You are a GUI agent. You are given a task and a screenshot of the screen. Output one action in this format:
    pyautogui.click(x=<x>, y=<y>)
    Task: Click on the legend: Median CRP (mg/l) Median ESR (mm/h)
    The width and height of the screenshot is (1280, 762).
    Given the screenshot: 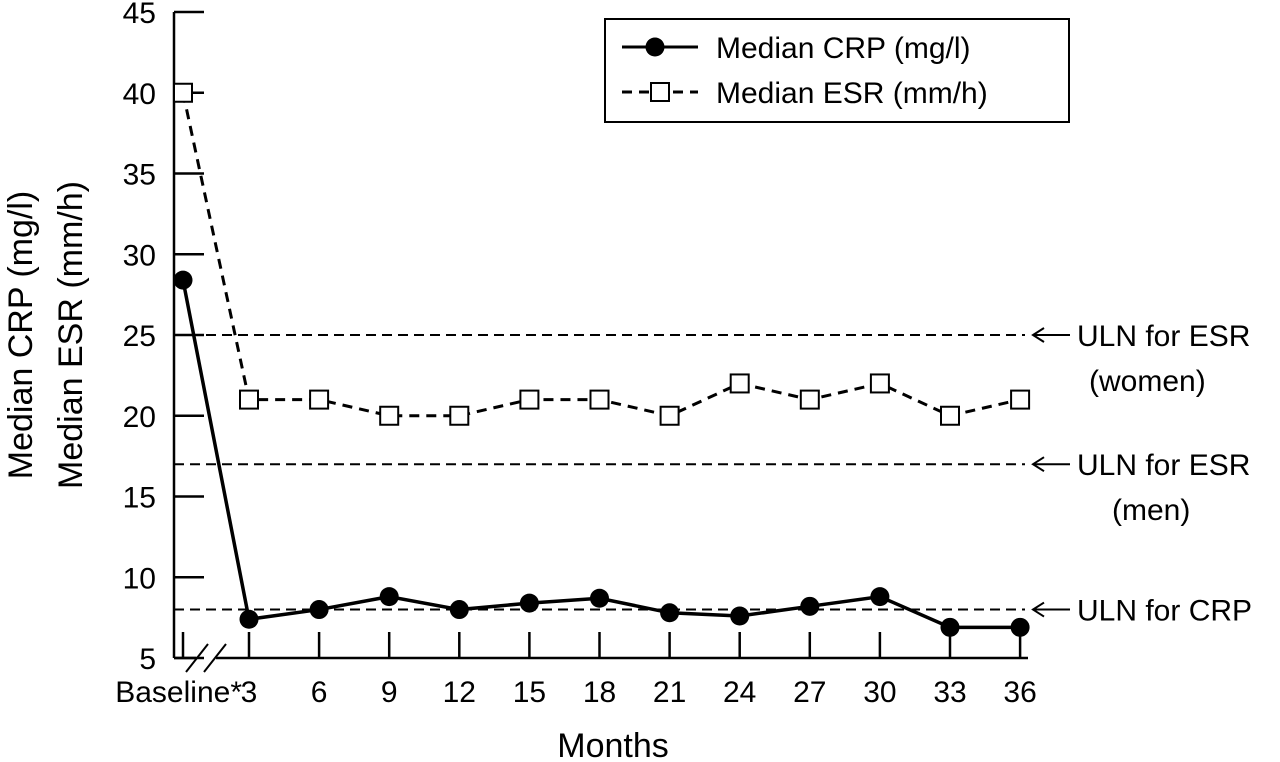 What is the action you would take?
    pyautogui.click(x=837, y=70)
    